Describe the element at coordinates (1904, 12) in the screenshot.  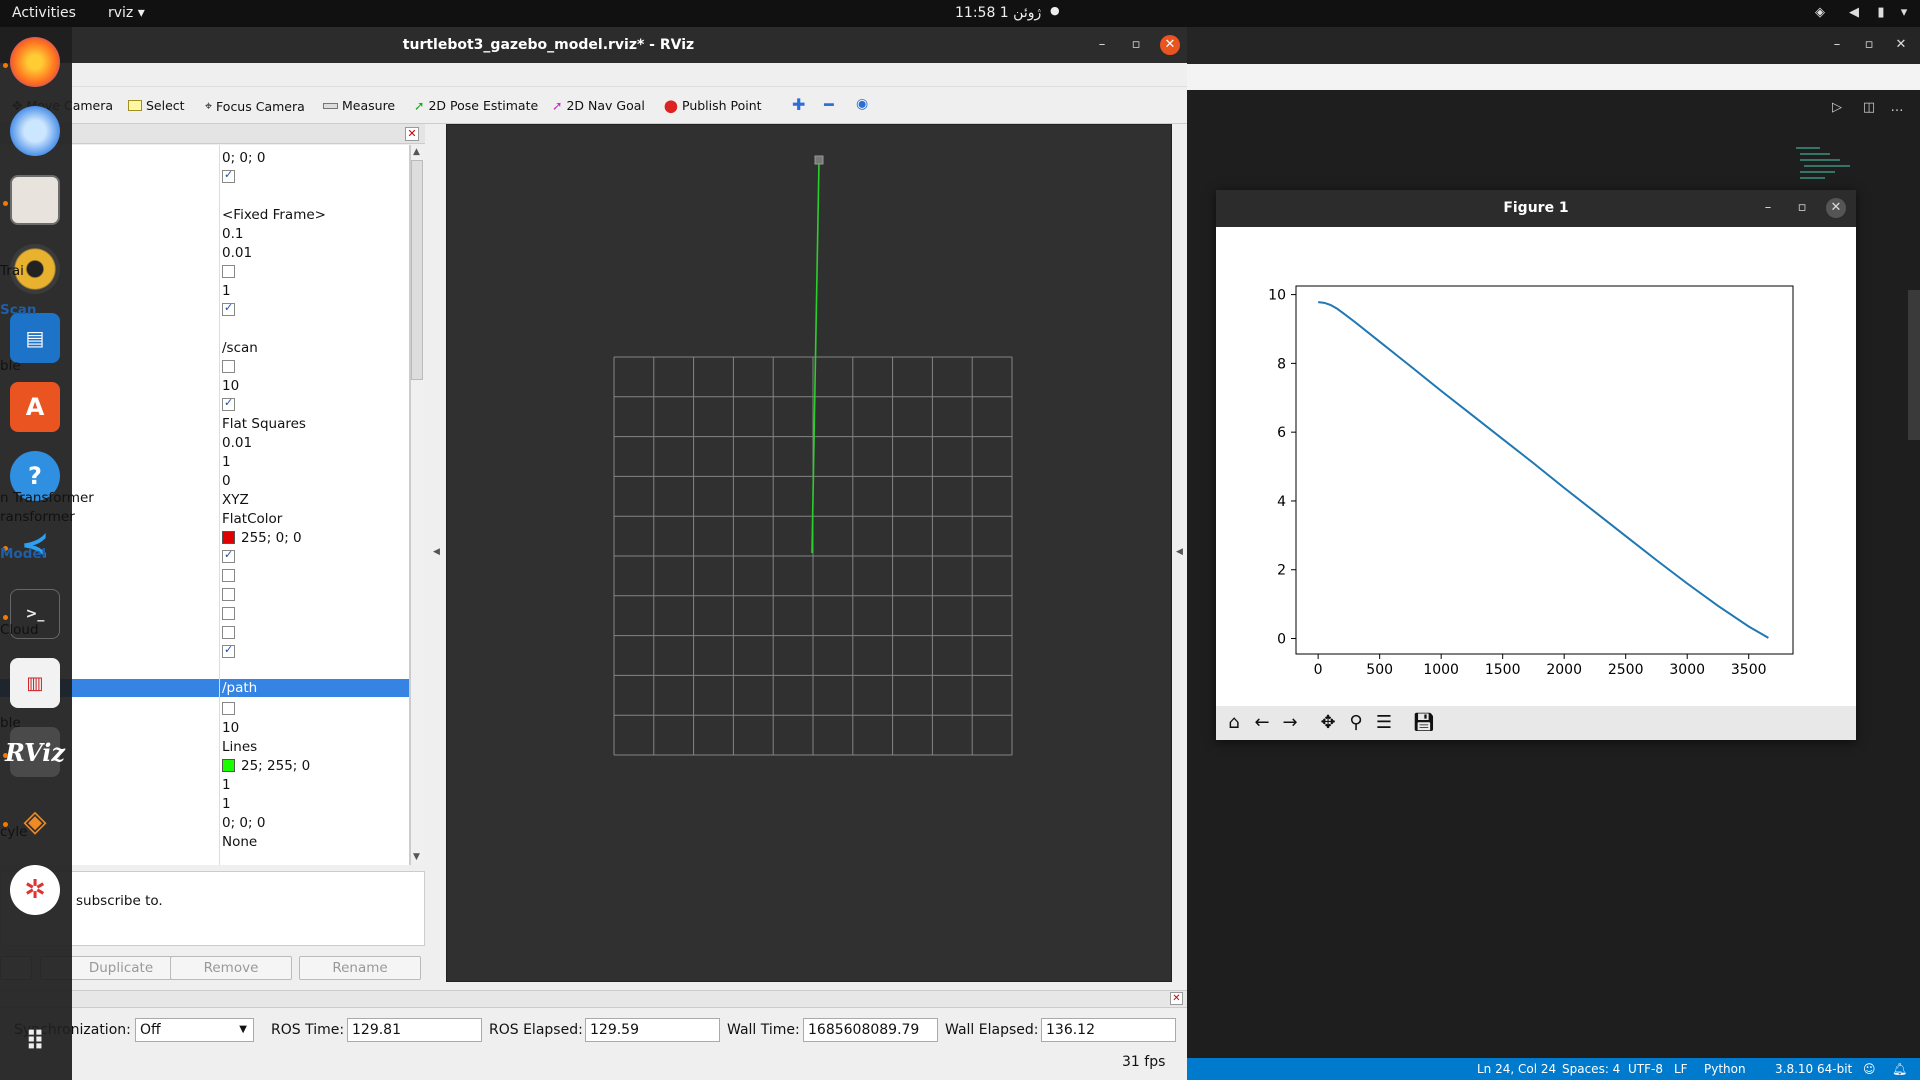
I see `chevron-down-icon: ▾` at that location.